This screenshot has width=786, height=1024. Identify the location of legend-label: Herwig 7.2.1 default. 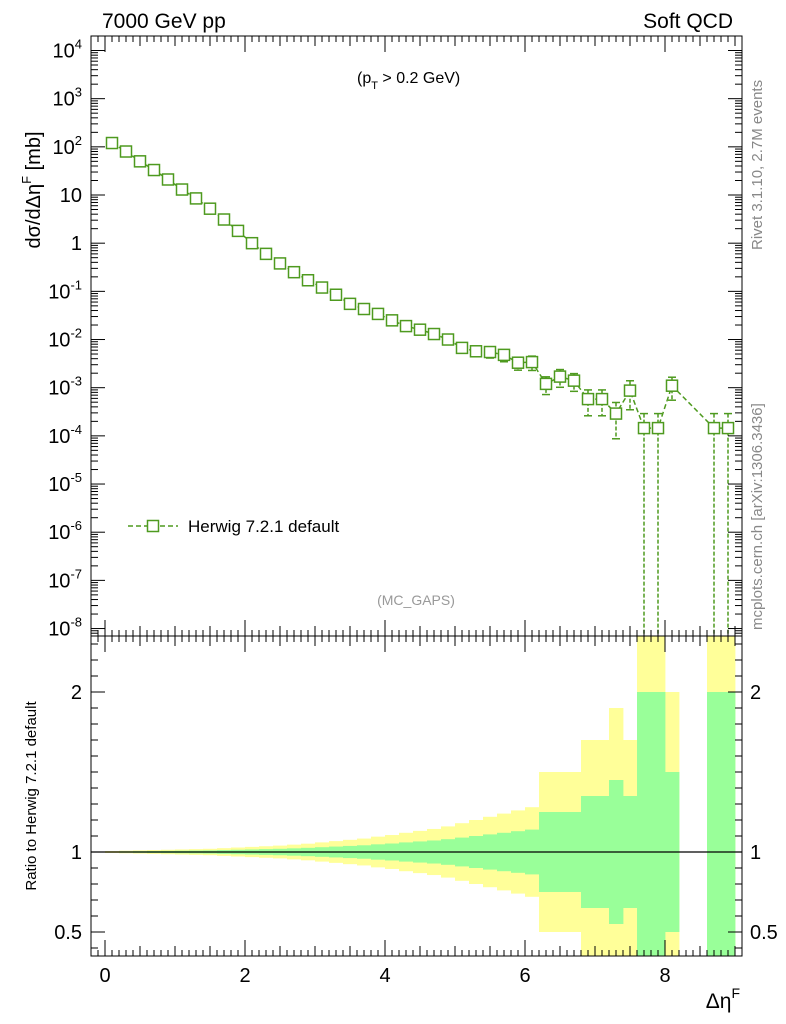
(263, 526).